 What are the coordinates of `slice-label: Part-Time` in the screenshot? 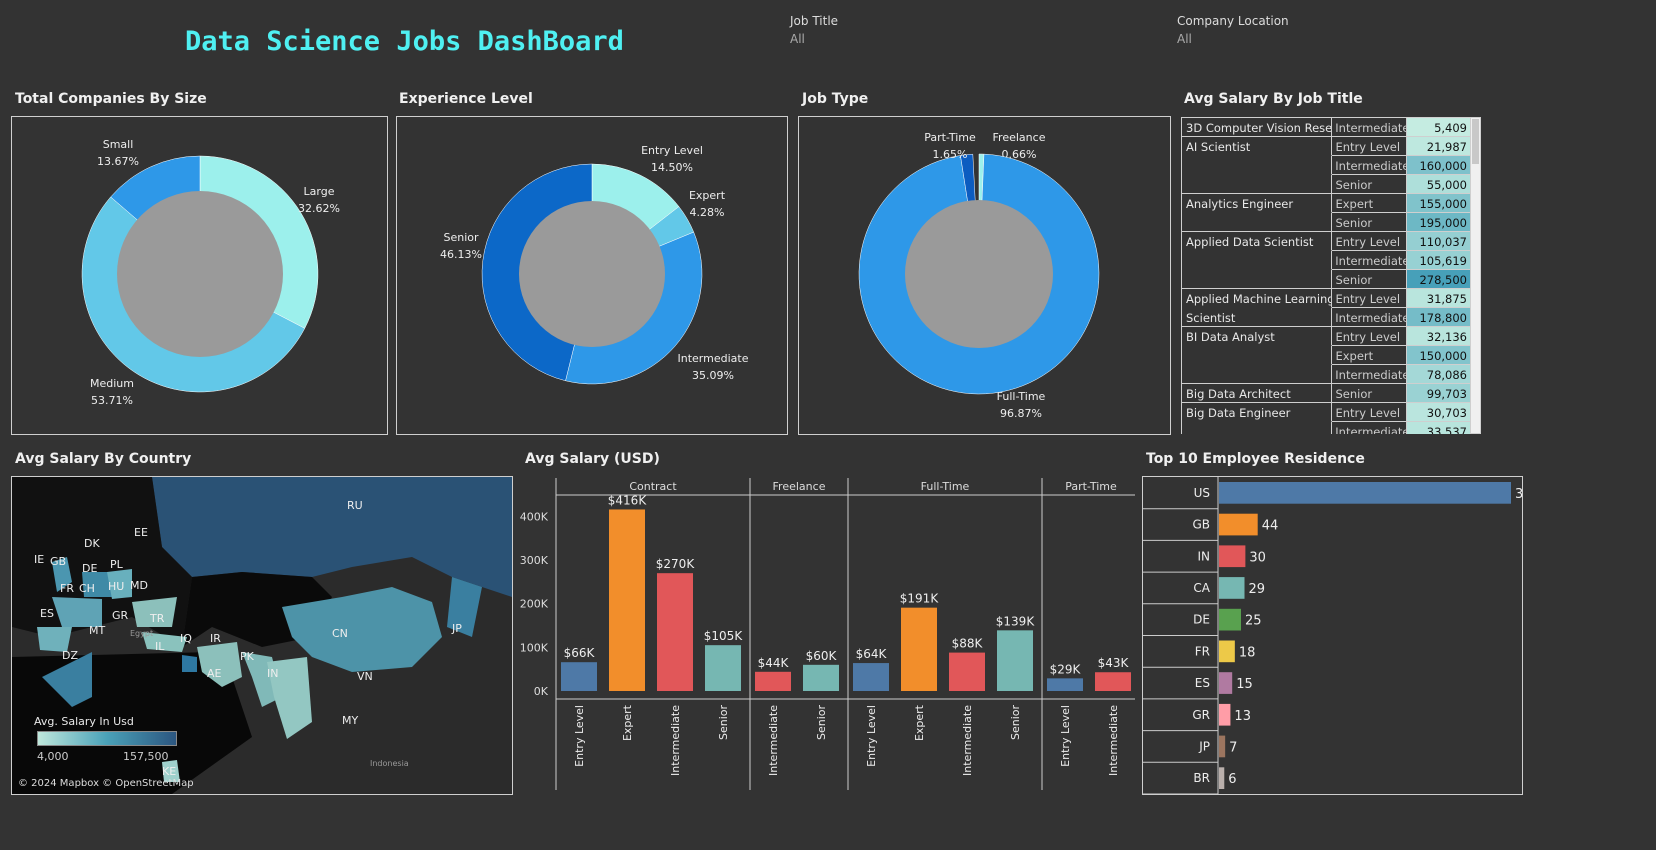 It's located at (950, 137).